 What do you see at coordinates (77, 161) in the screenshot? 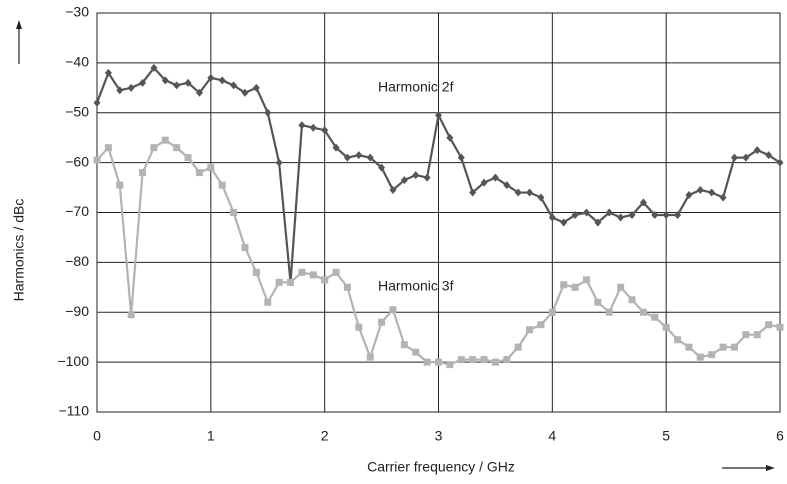
I see `y-tick-label: −60` at bounding box center [77, 161].